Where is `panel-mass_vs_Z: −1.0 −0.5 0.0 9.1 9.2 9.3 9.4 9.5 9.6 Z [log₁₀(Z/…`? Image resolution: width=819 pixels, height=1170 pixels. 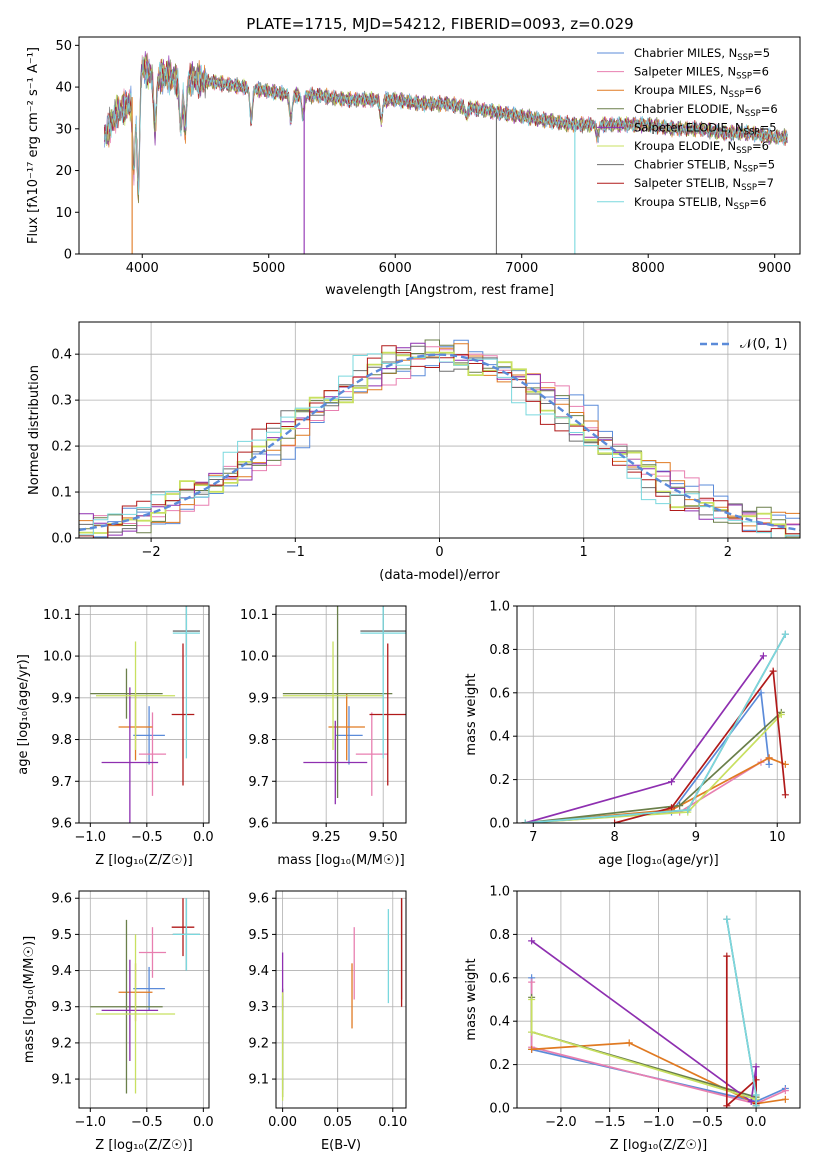 panel-mass_vs_Z: −1.0 −0.5 0.0 9.1 9.2 9.3 9.4 9.5 9.6 Z [log₁₀(Z/… is located at coordinates (118, 1021).